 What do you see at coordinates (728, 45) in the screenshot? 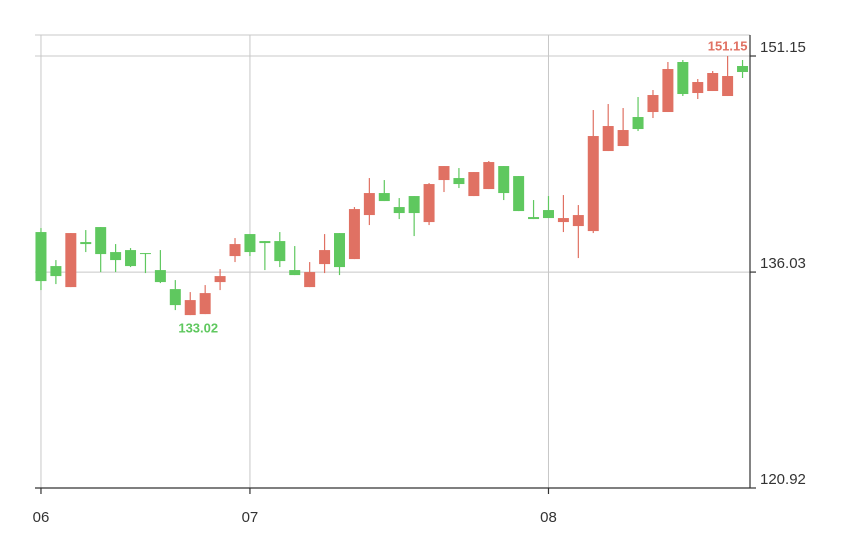
I see `max-annotation: 151.15` at bounding box center [728, 45].